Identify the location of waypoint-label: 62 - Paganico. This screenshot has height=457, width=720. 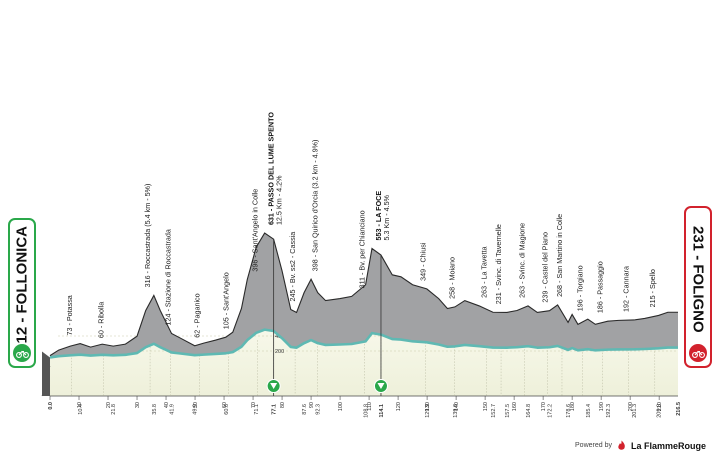
(196, 315).